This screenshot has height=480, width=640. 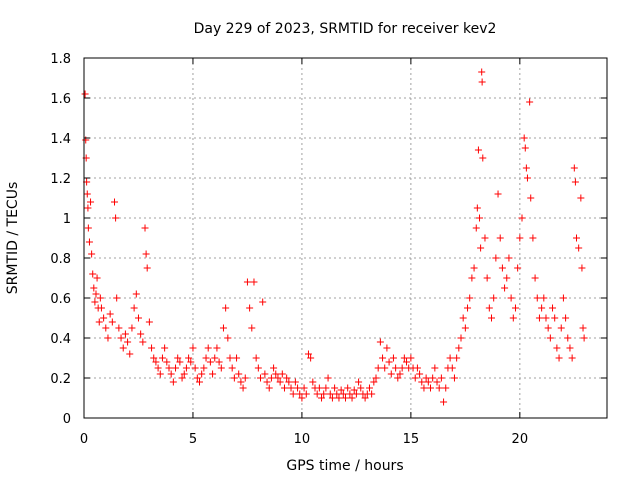 What do you see at coordinates (67, 219) in the screenshot?
I see `y-tick-label: 1` at bounding box center [67, 219].